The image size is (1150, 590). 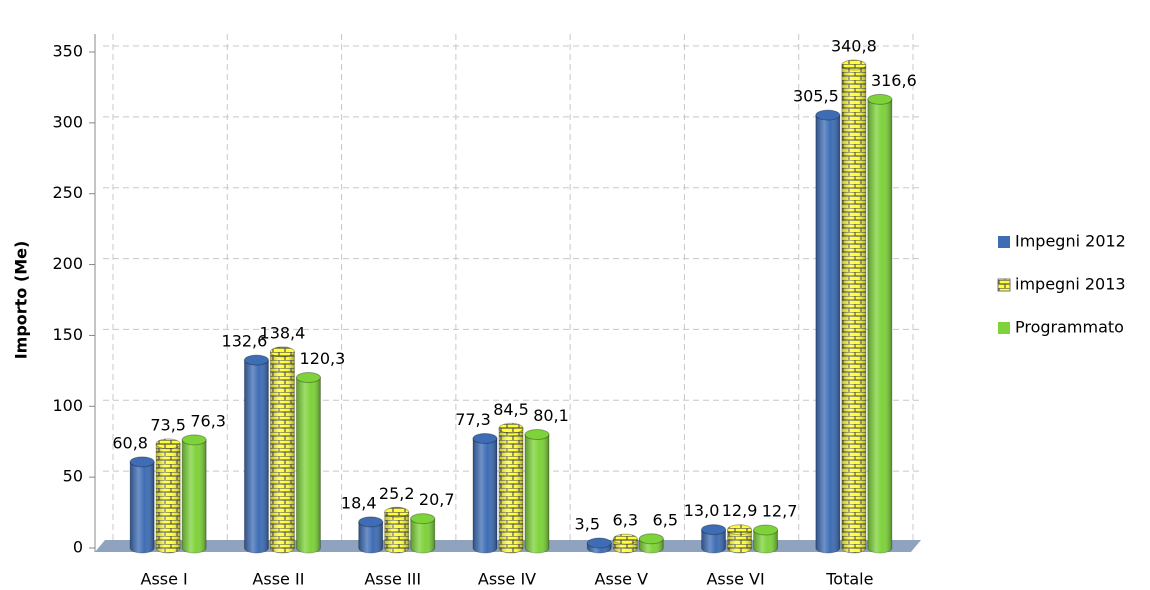 I want to click on data-label: 305,5, so click(x=816, y=96).